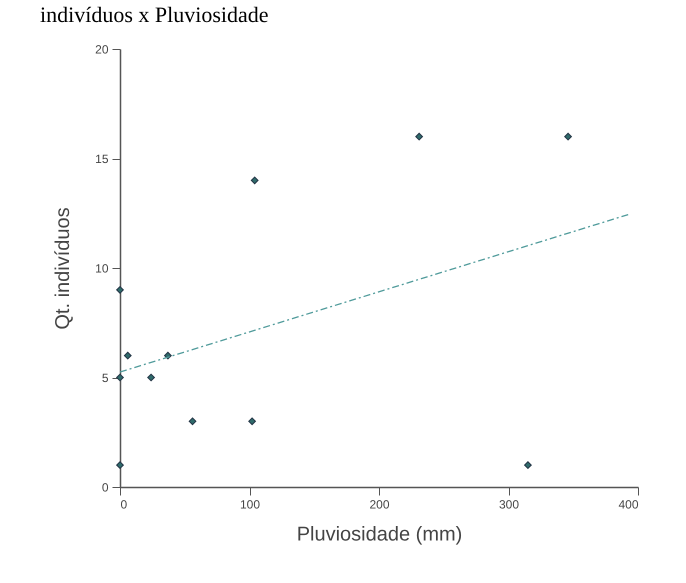 This screenshot has height=583, width=686. Describe the element at coordinates (628, 505) in the screenshot. I see `x-tick-label: 400` at that location.